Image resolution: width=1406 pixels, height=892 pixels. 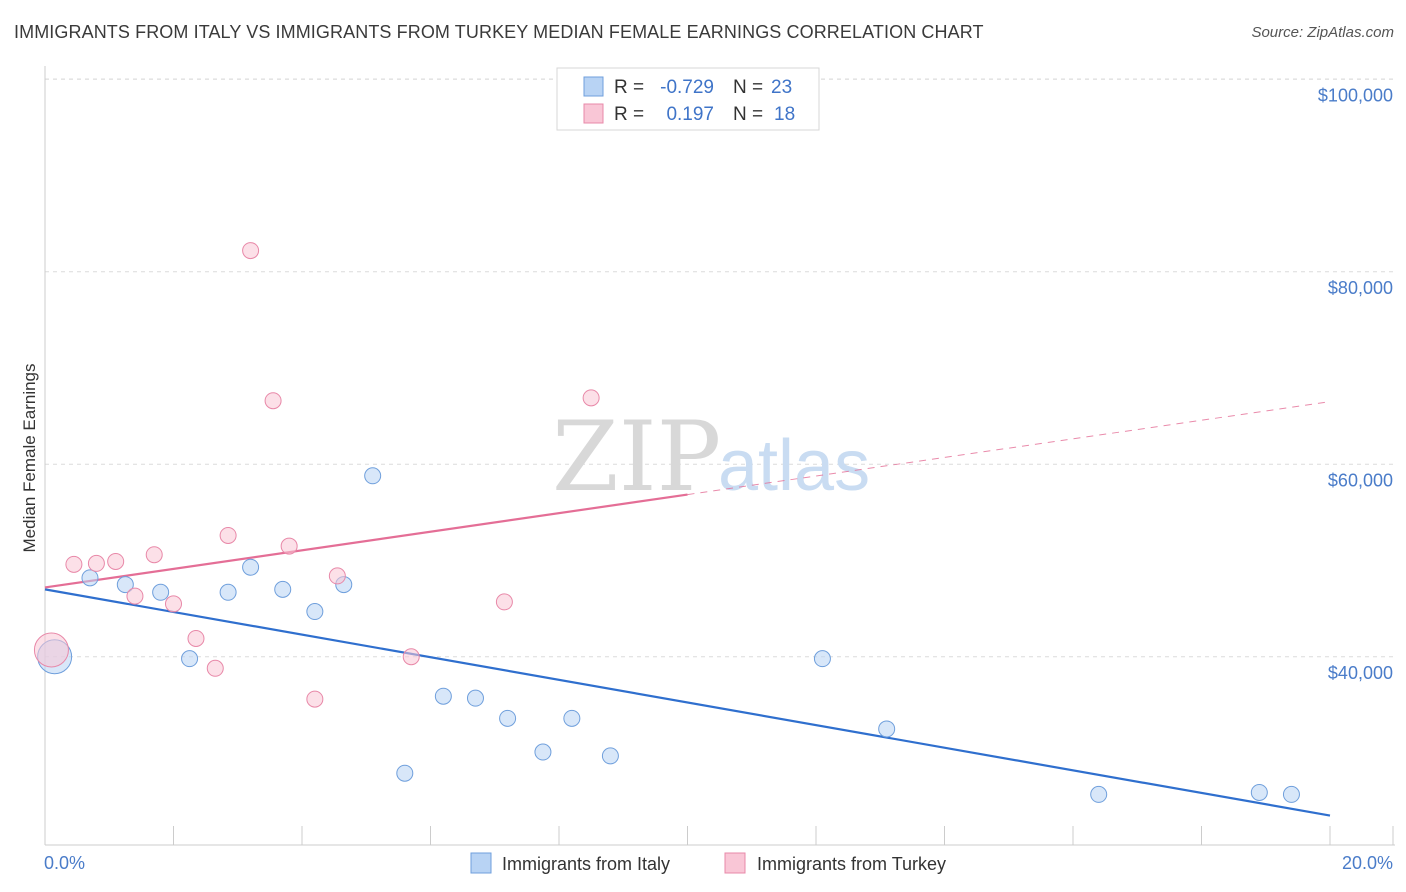 I want to click on legend-n-value-italy: 23, so click(x=781, y=87).